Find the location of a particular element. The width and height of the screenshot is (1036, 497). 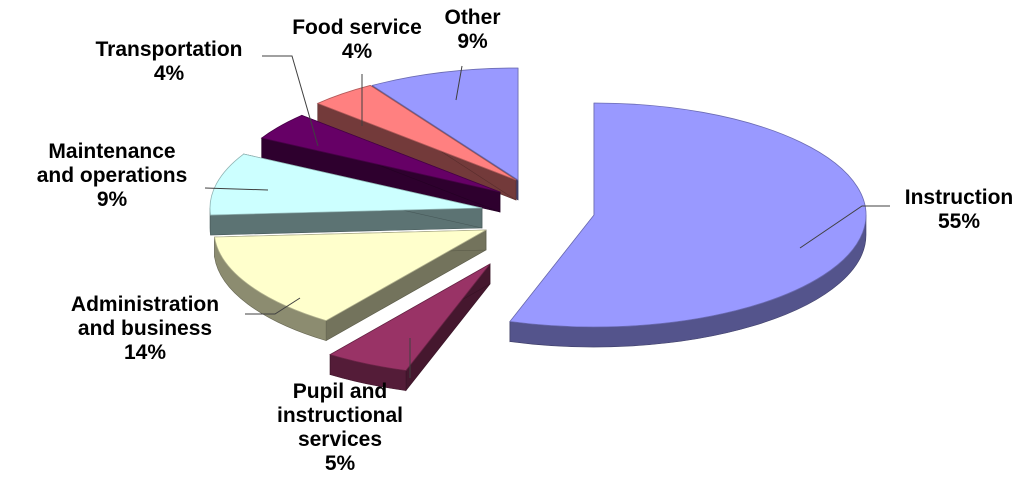

slice-food-top is located at coordinates (416, 133).